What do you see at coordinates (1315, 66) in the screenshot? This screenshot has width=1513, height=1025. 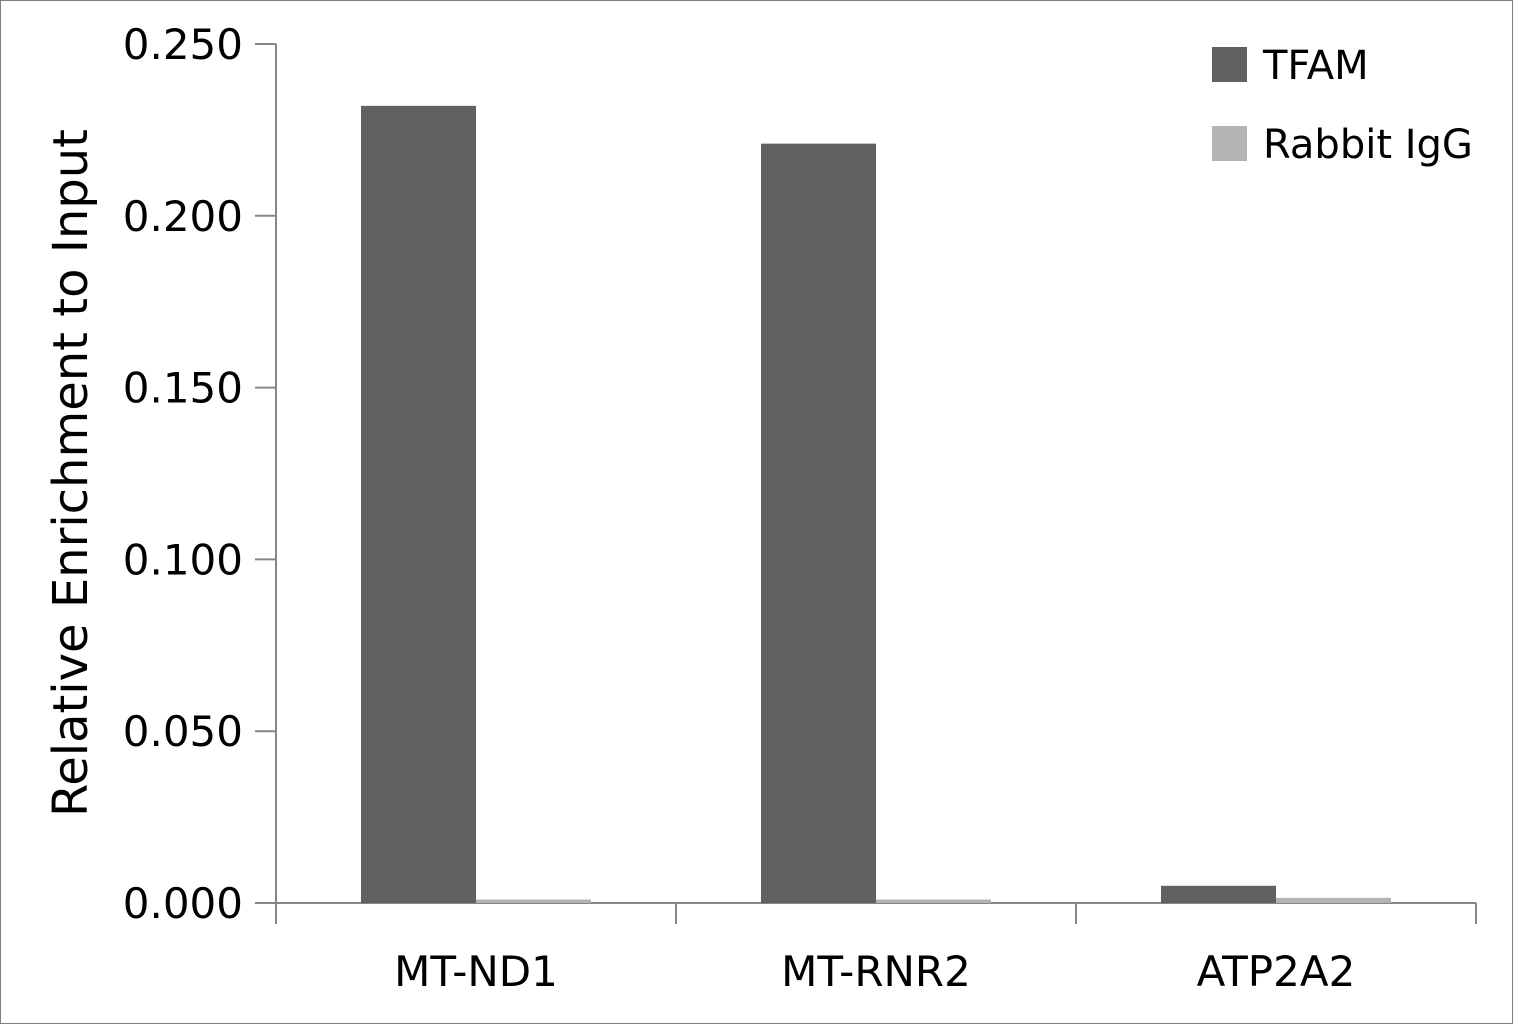 I see `legend-label: TFAM` at bounding box center [1315, 66].